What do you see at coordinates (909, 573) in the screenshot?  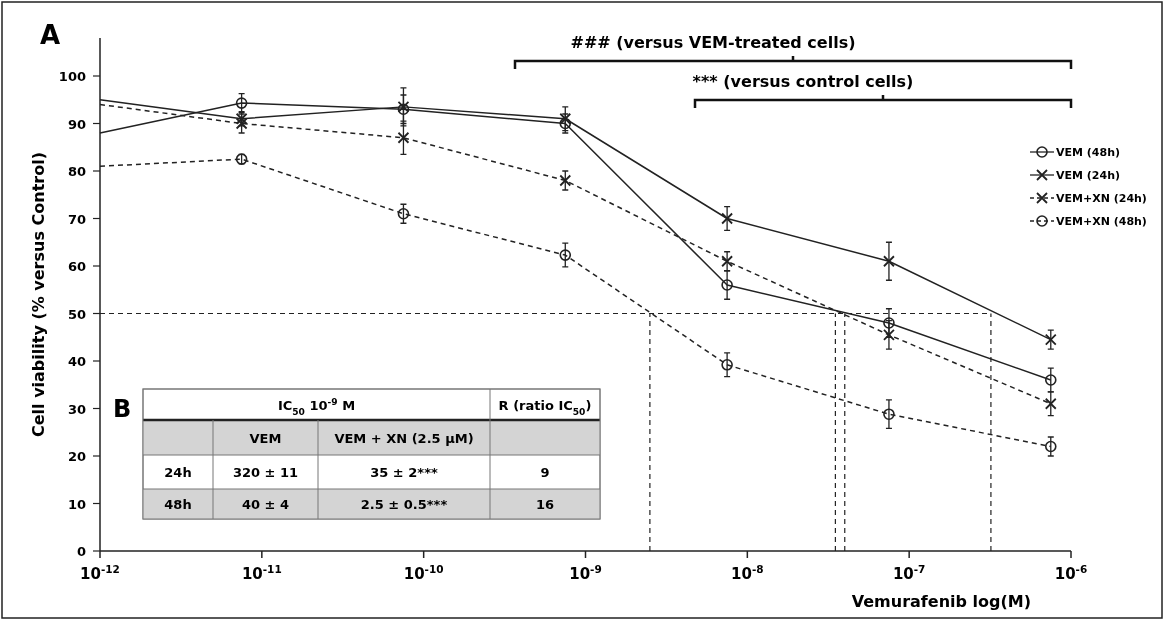 I see `x-tick-label: 10$^{-7}$` at bounding box center [909, 573].